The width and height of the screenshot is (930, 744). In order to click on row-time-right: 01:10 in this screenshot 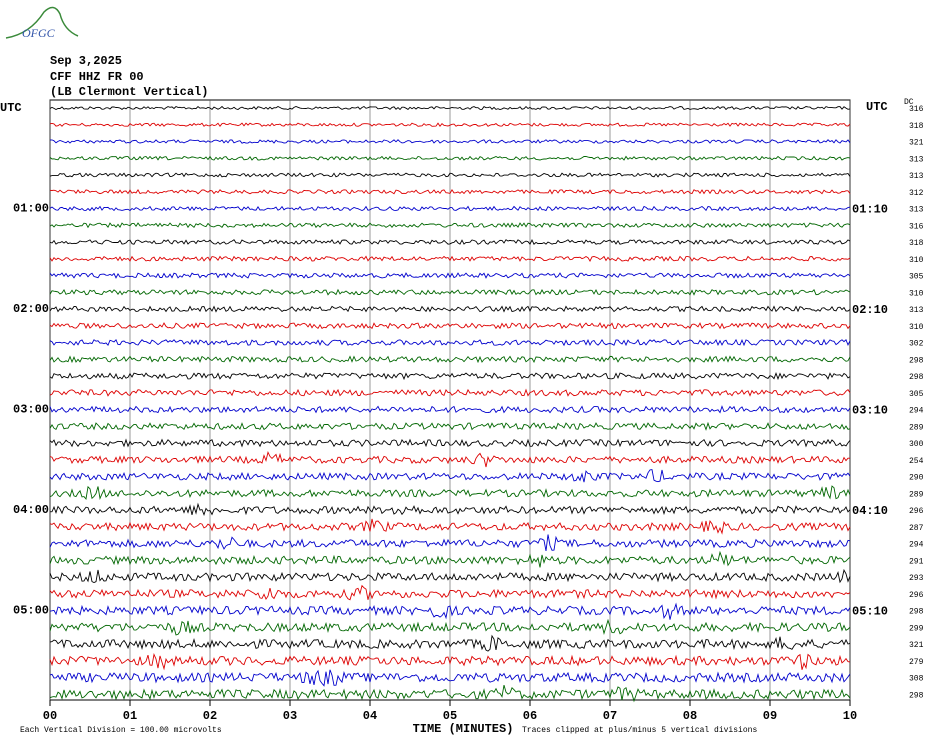, I will do `click(870, 210)`.